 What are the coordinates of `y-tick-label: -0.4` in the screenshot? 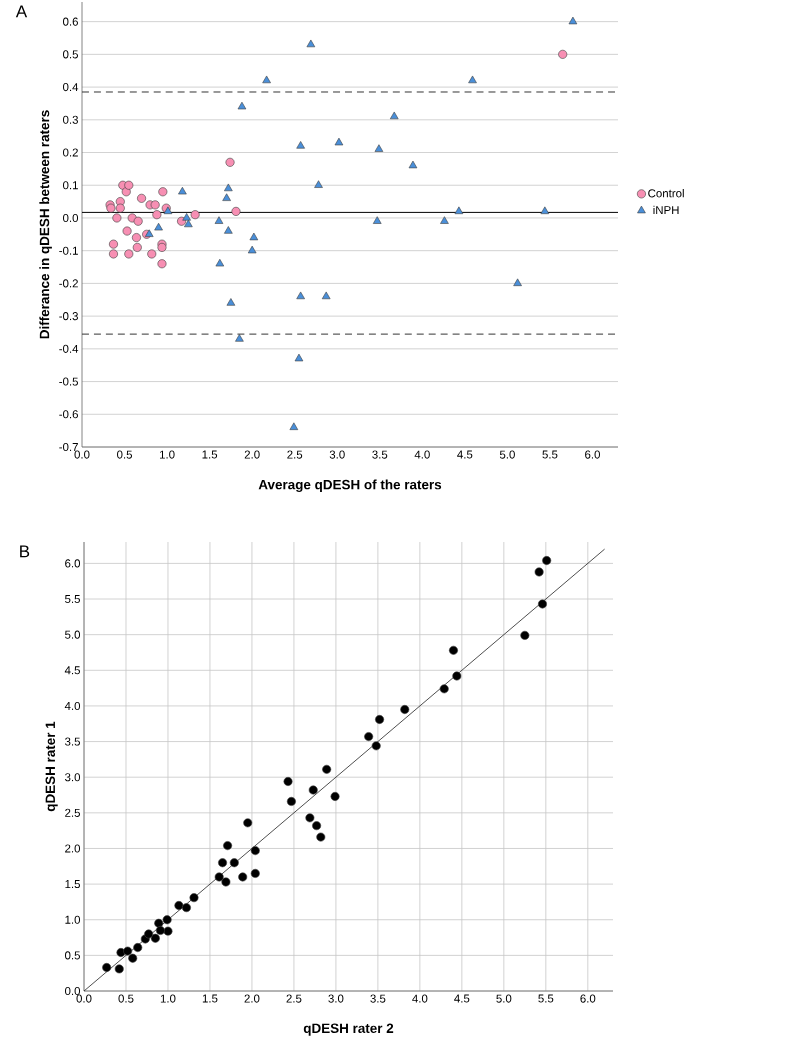 It's located at (69, 348).